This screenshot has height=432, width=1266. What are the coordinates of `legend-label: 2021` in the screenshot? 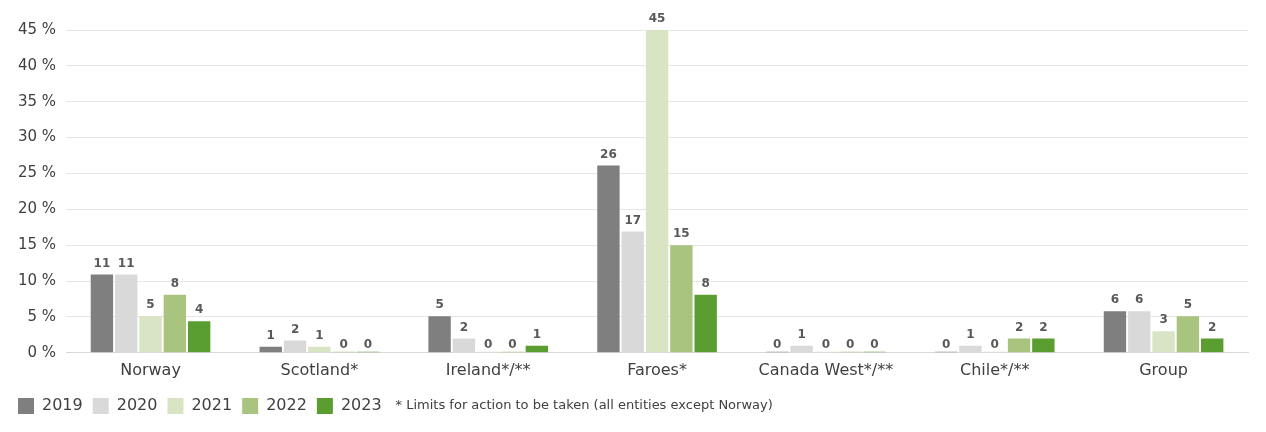 It's located at (212, 405).